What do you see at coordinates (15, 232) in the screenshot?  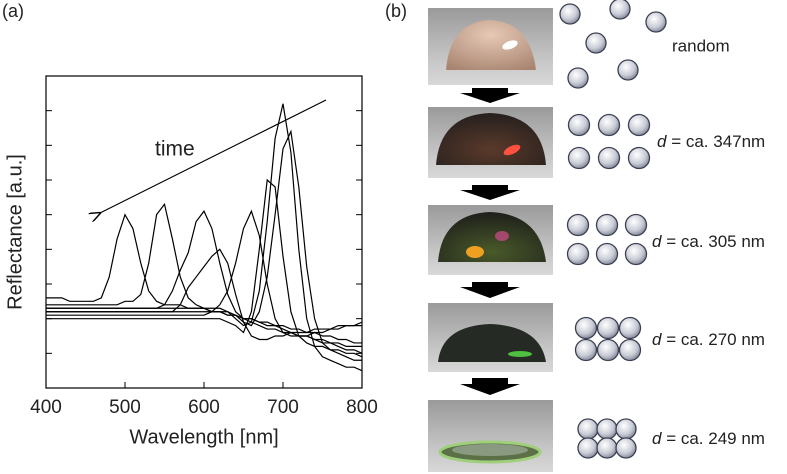 I see `y-axis-label: Reflectance [a.u.]` at bounding box center [15, 232].